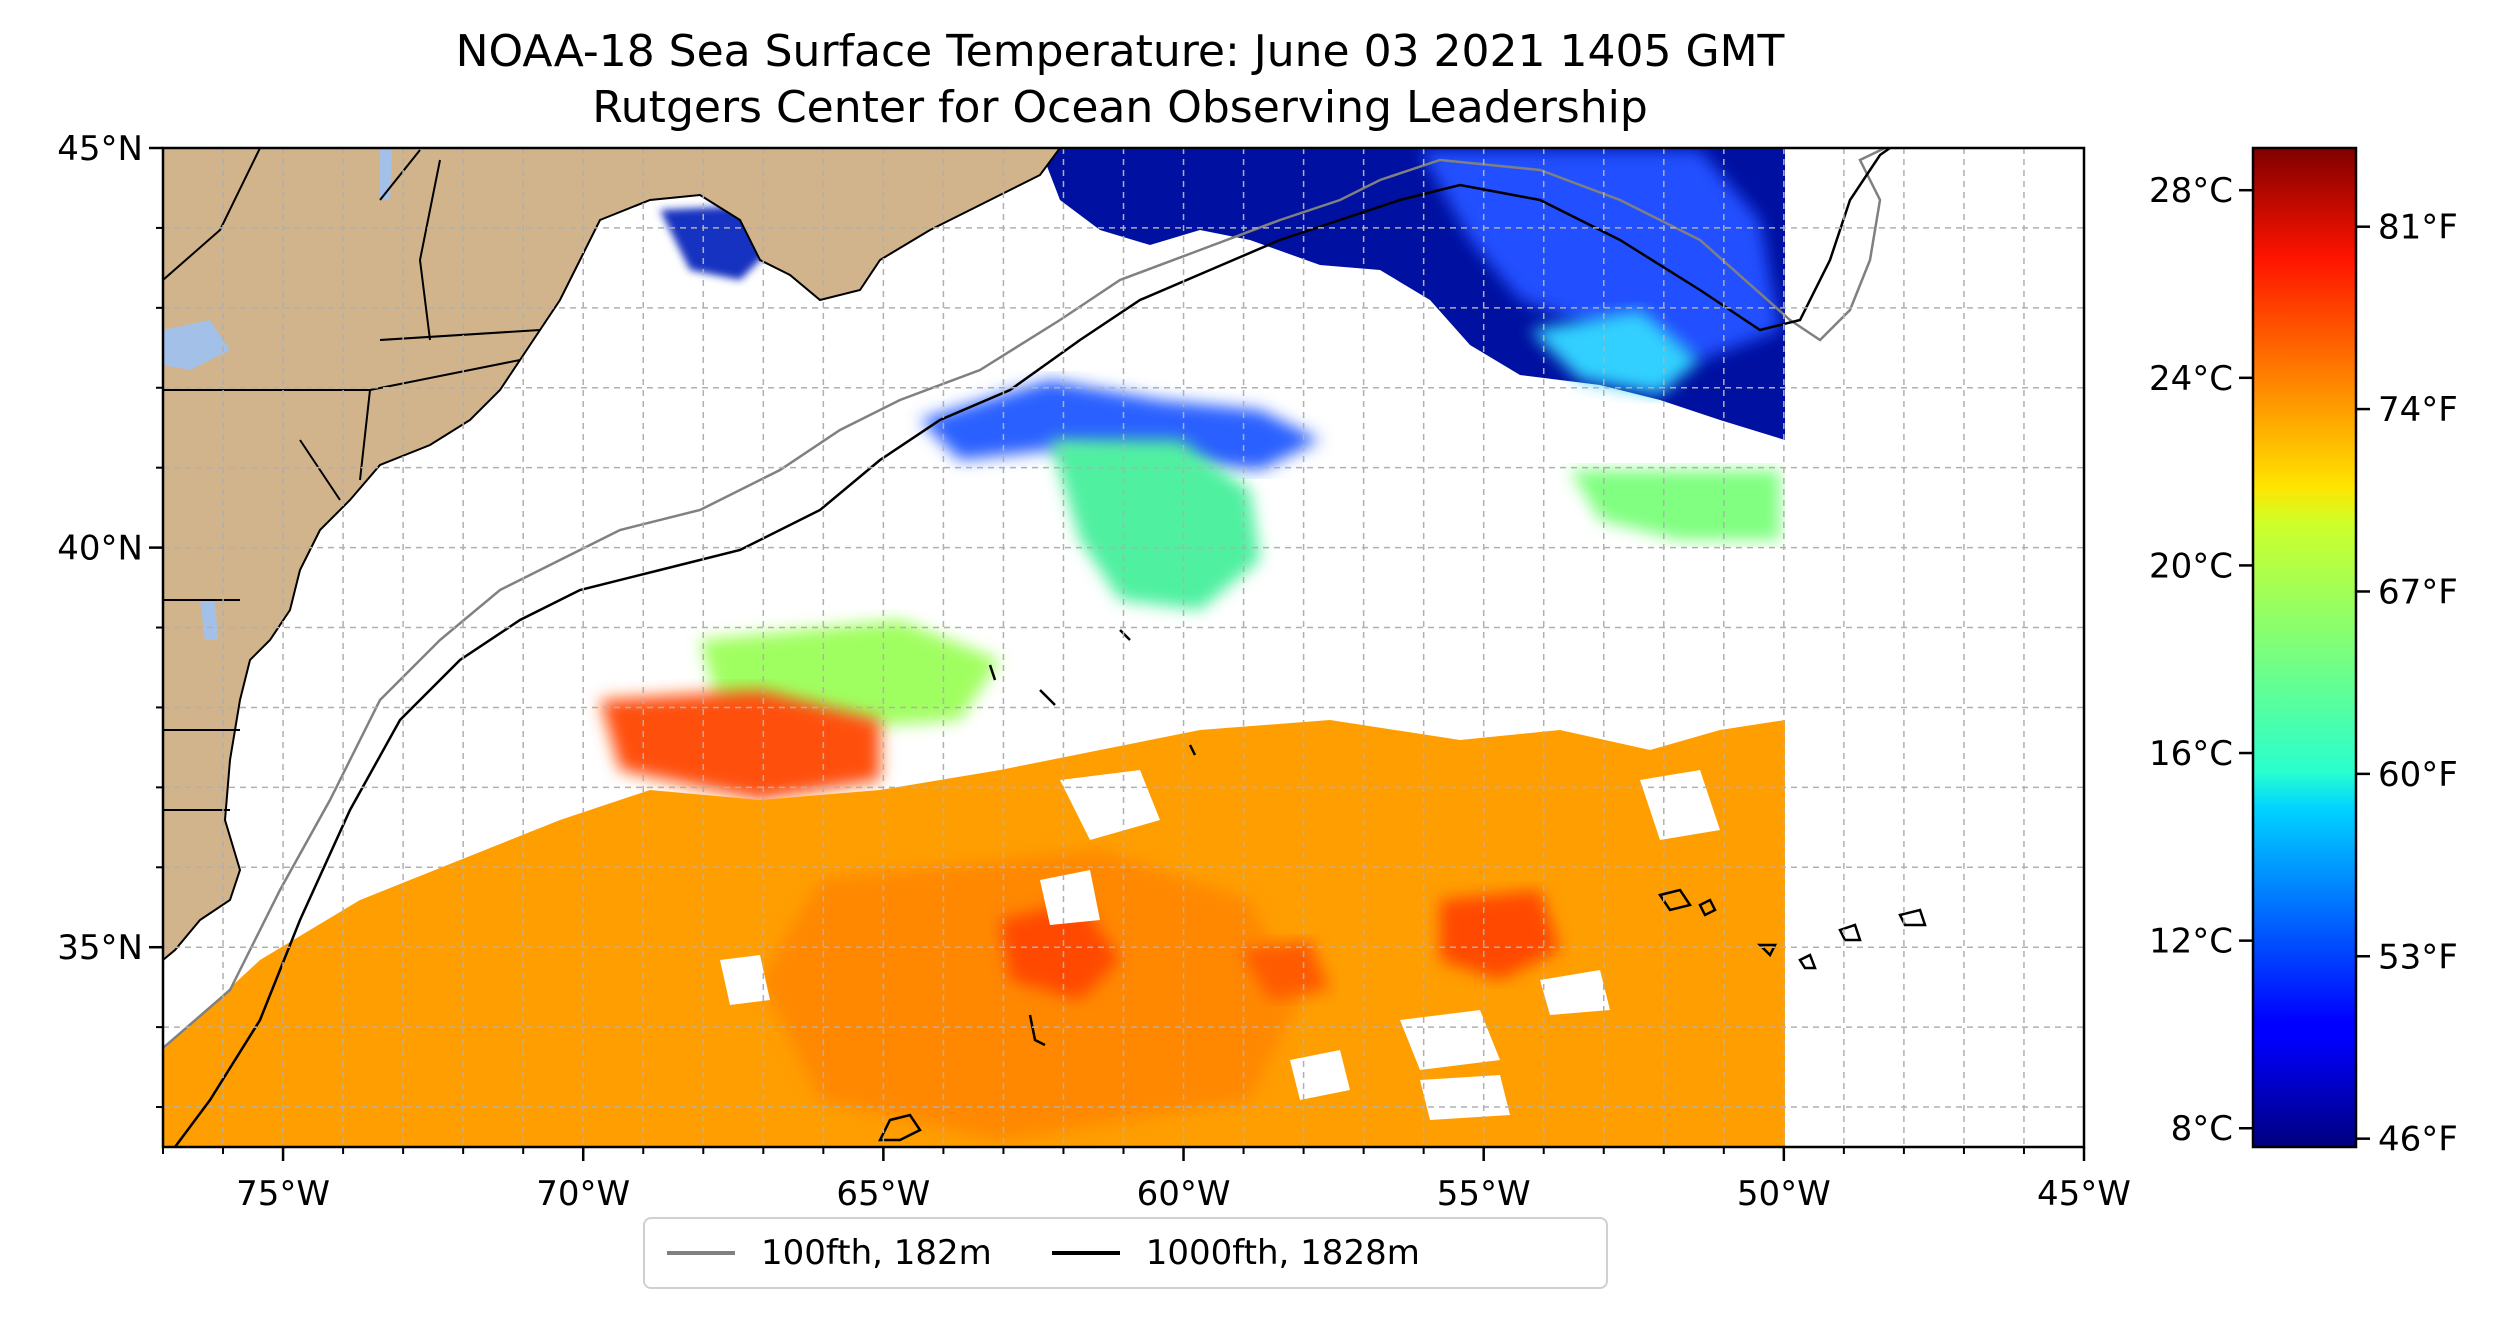 Image resolution: width=2502 pixels, height=1318 pixels. I want to click on y-tick-label: 45°N, so click(100, 149).